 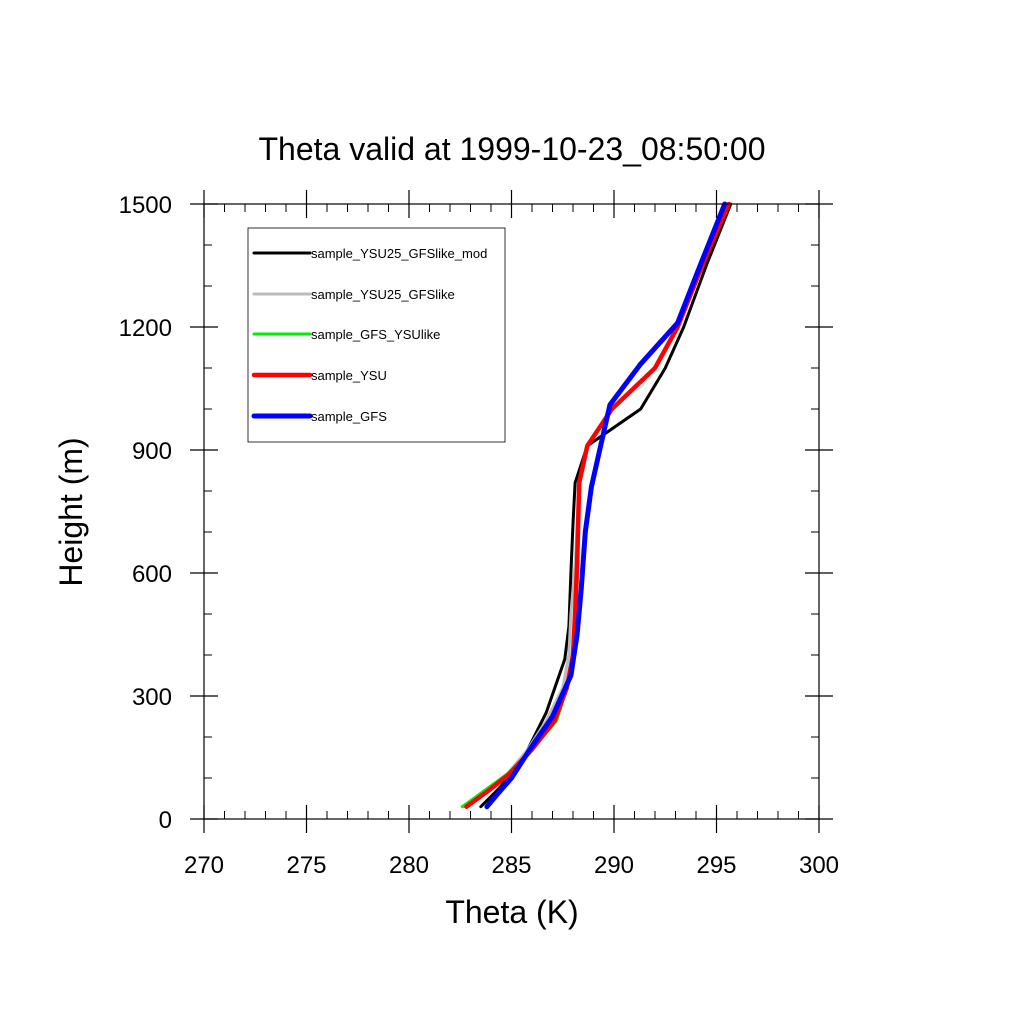 I want to click on y-tick-label: 300, so click(x=152, y=697).